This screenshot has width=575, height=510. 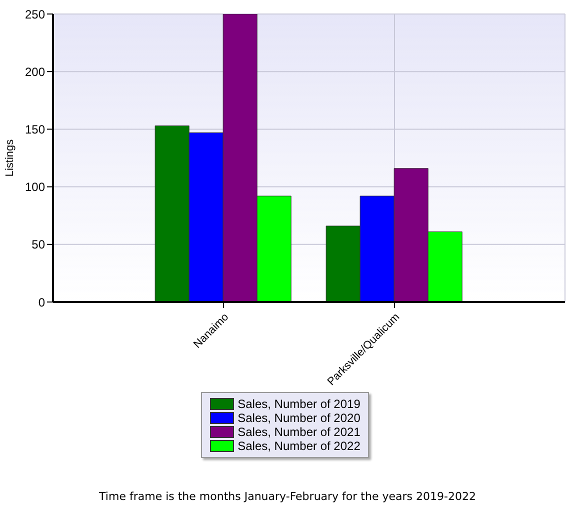 What do you see at coordinates (42, 302) in the screenshot?
I see `y-tick-label: 0` at bounding box center [42, 302].